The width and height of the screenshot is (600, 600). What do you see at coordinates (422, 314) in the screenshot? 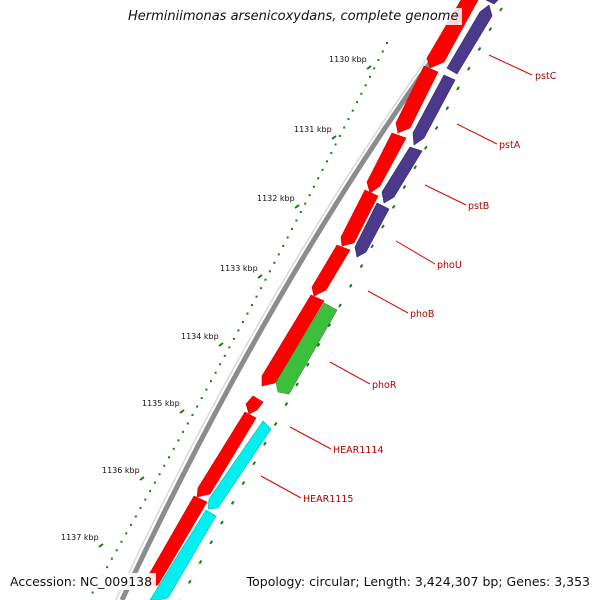
I see `gene-label: phoB` at bounding box center [422, 314].